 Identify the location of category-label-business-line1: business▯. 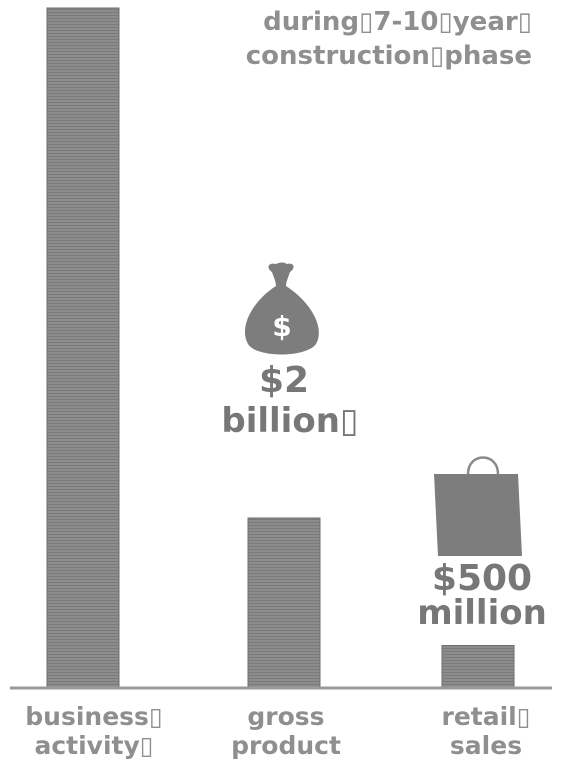
(93, 716).